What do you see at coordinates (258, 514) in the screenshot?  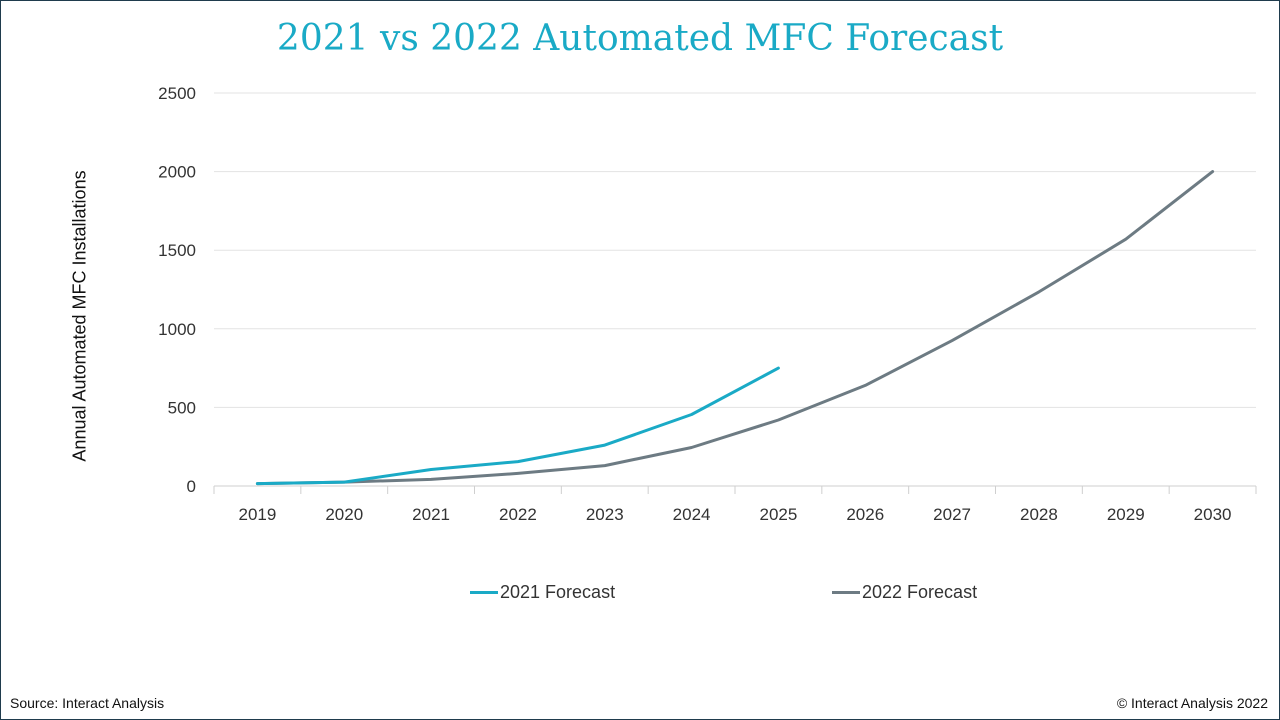 I see `x-tick-label-2019: 2019` at bounding box center [258, 514].